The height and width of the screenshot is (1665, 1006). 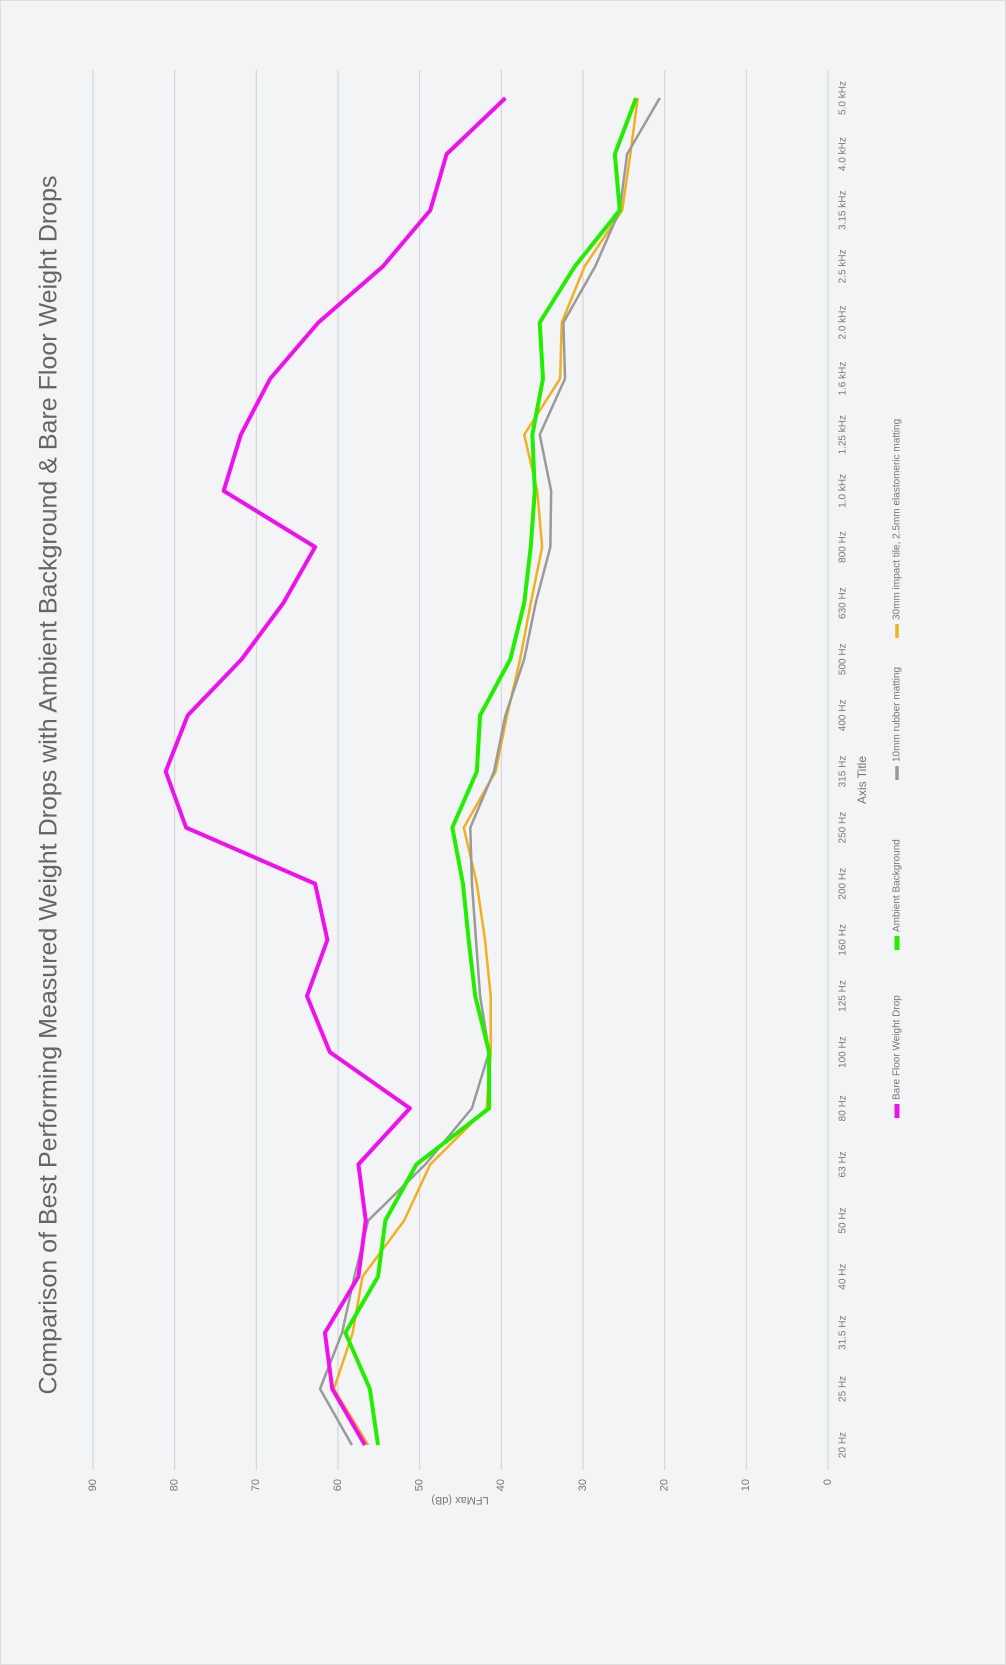 I want to click on y-tick-label: 90, so click(x=93, y=1485).